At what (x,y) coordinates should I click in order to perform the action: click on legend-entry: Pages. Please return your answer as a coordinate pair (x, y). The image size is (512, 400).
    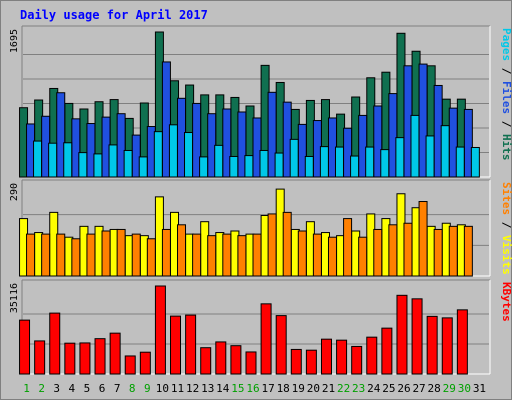
    Looking at the image, I should click on (506, 44).